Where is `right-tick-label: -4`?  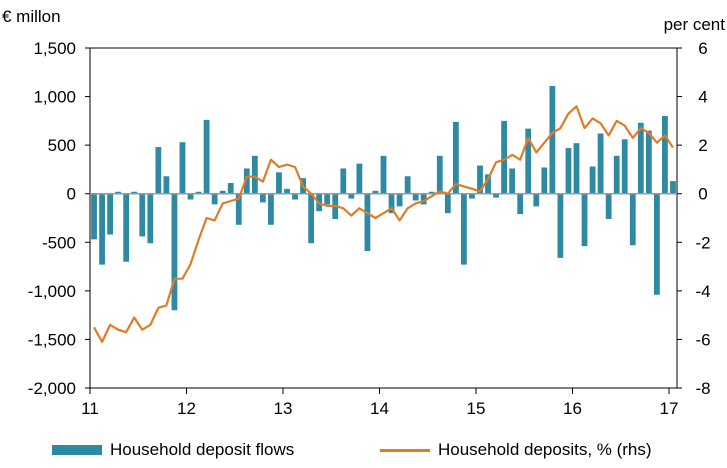
right-tick-label: -4 is located at coordinates (702, 291).